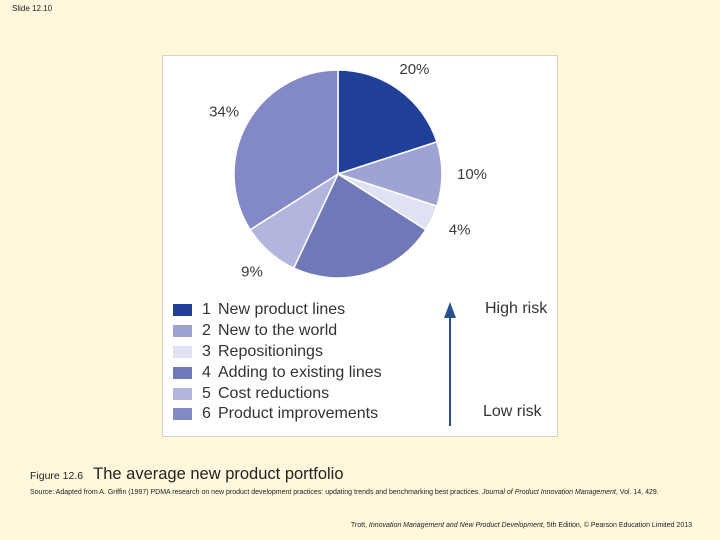  Describe the element at coordinates (206, 414) in the screenshot. I see `legend-number: 6` at that location.